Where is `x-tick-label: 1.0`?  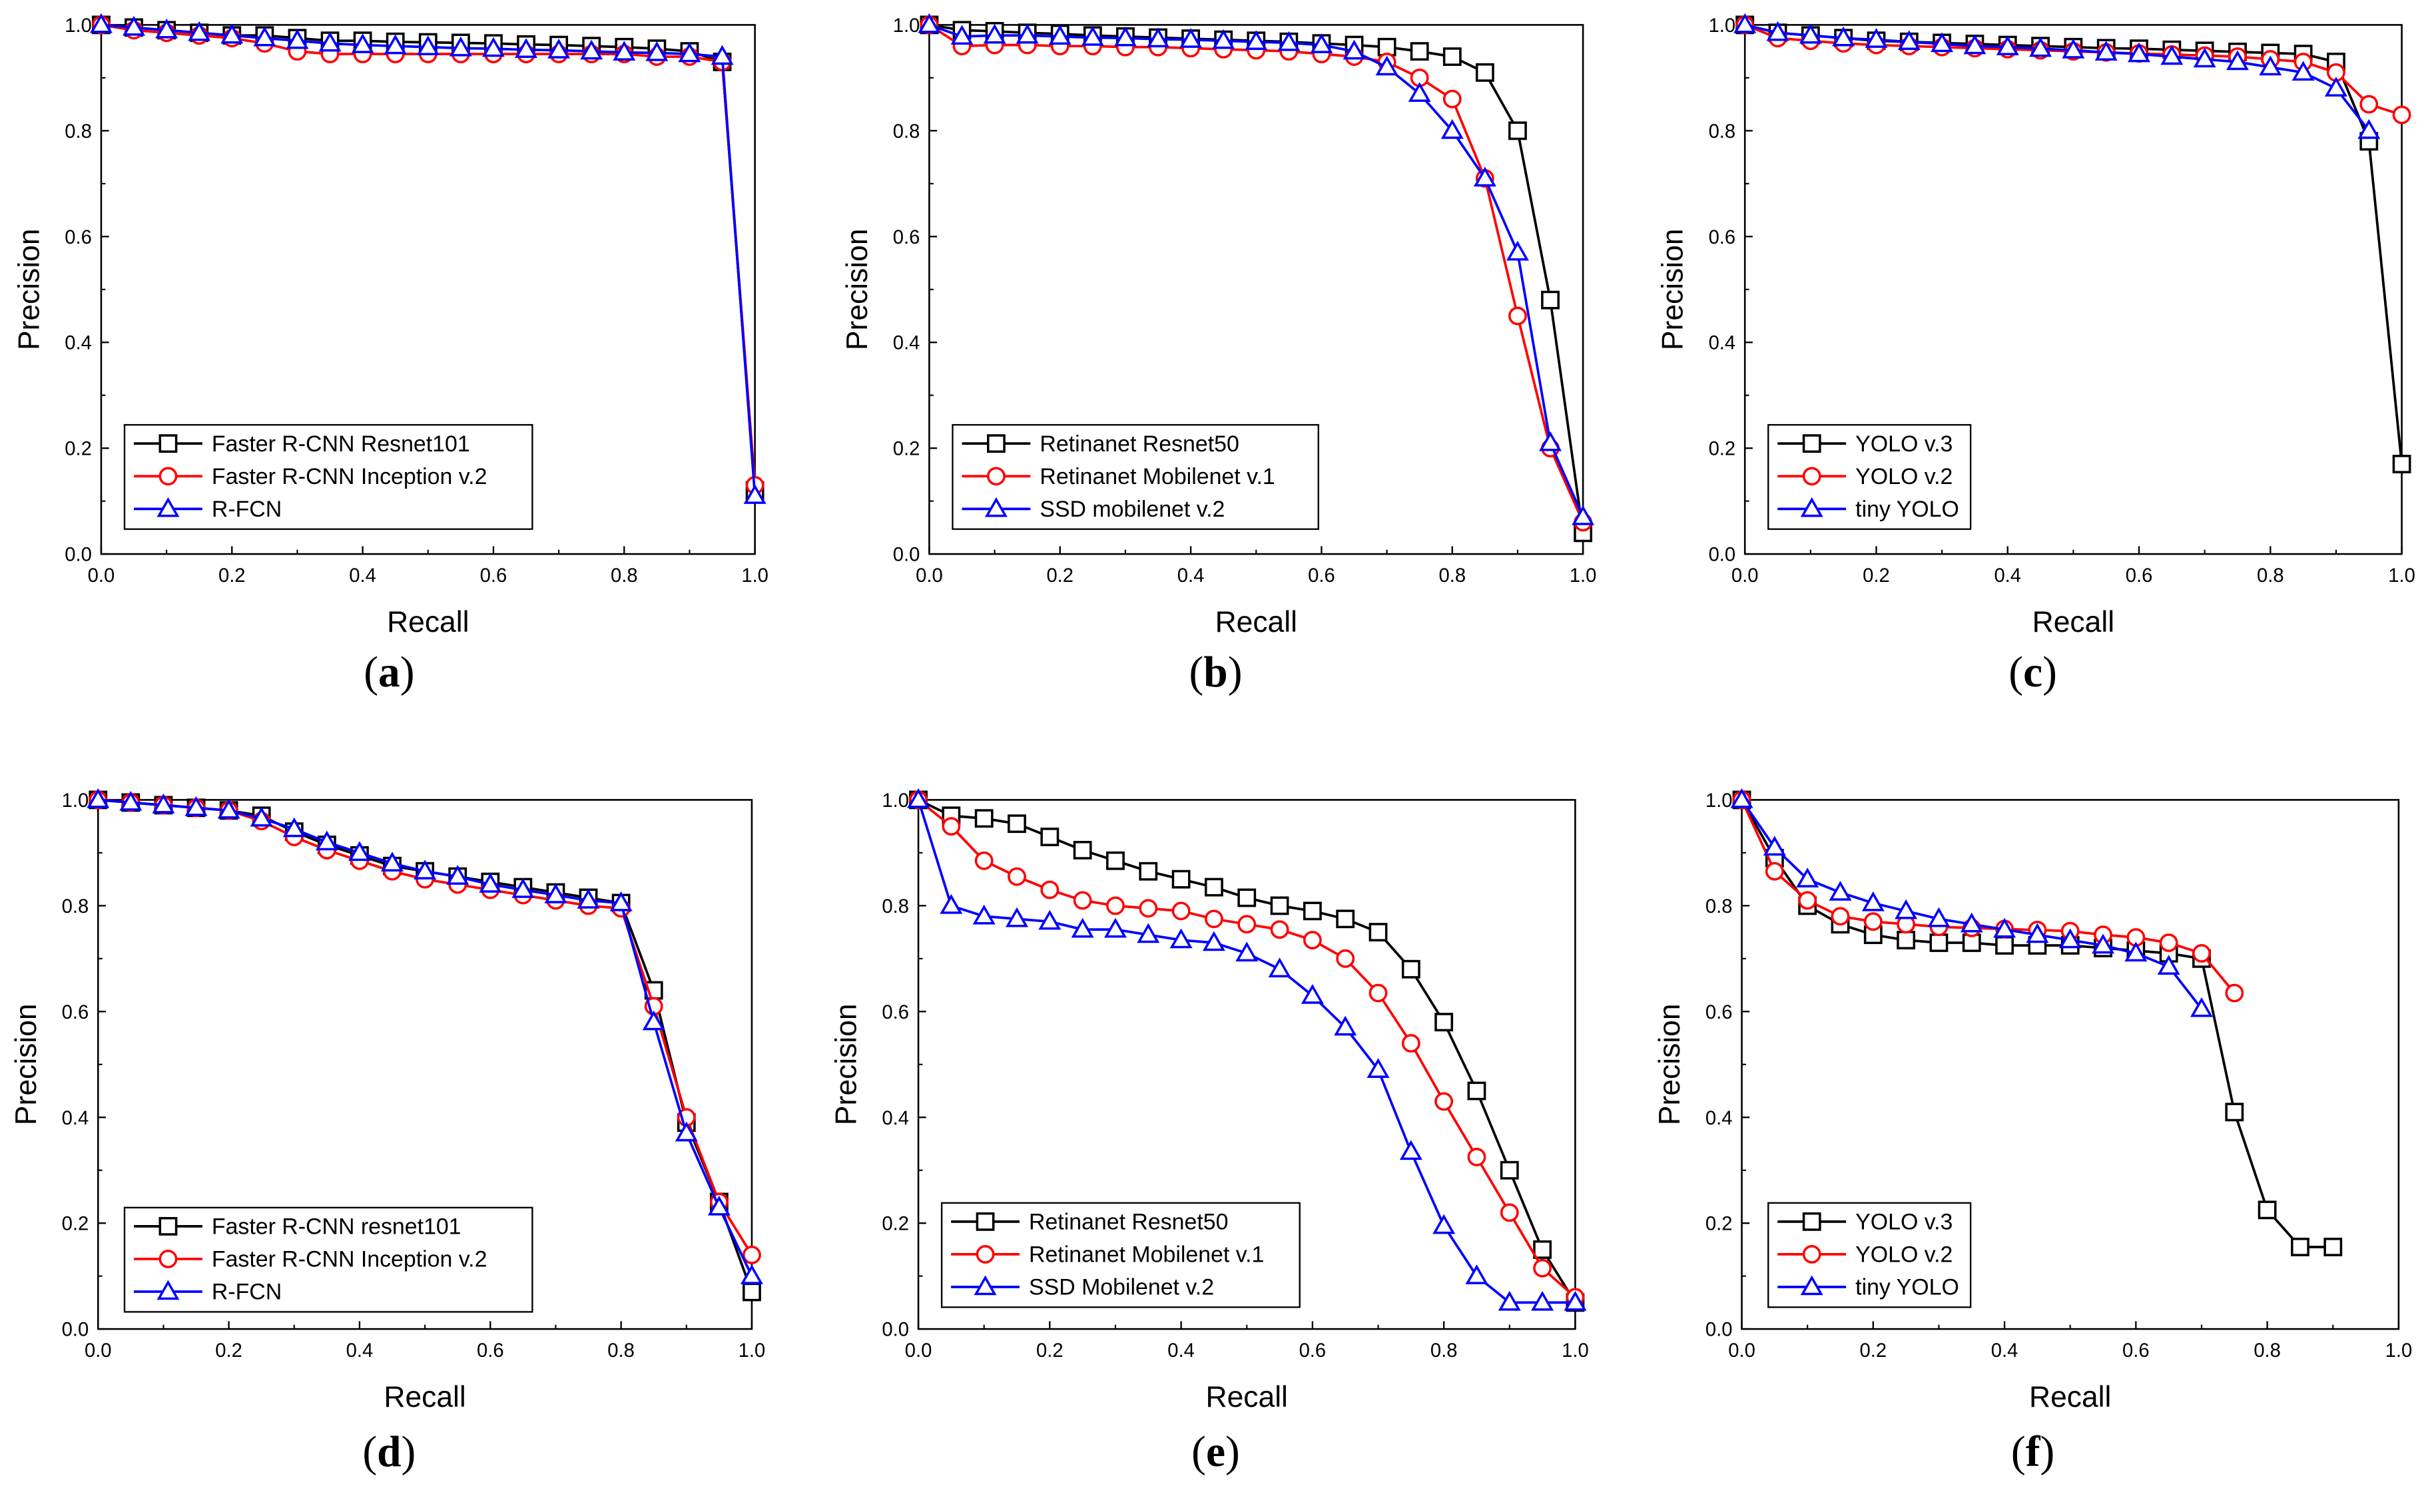
x-tick-label: 1.0 is located at coordinates (1576, 1351).